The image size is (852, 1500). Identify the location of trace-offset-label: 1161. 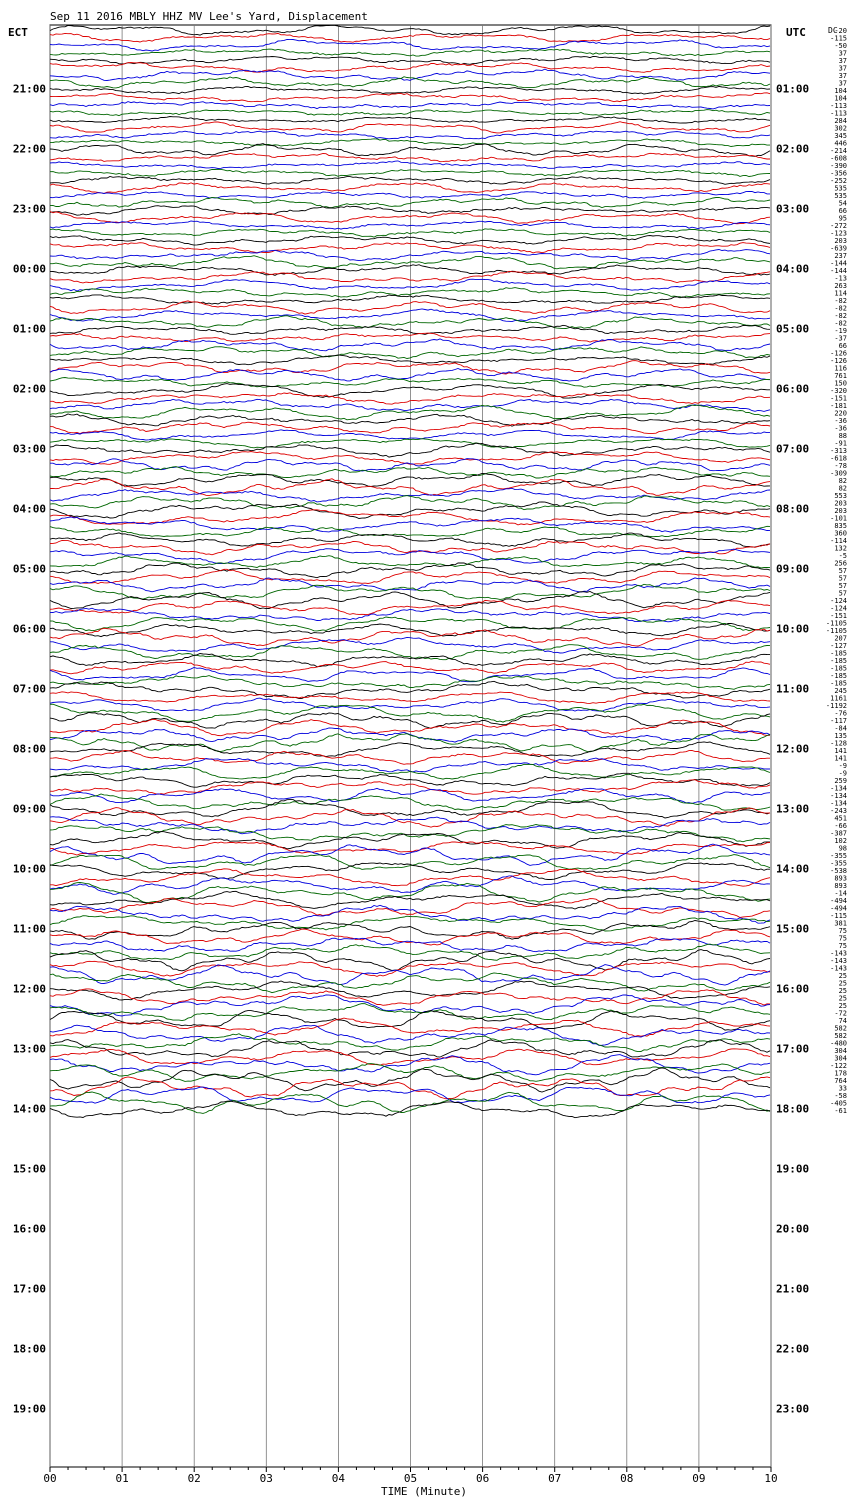
(838, 699).